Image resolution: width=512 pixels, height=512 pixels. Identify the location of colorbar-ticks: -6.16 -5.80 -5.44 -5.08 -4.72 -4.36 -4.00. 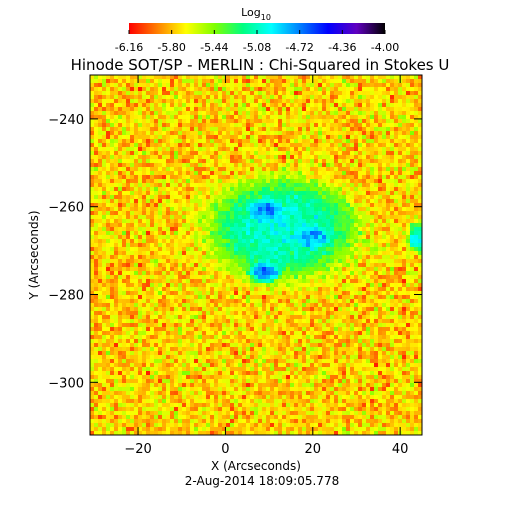
(257, 42).